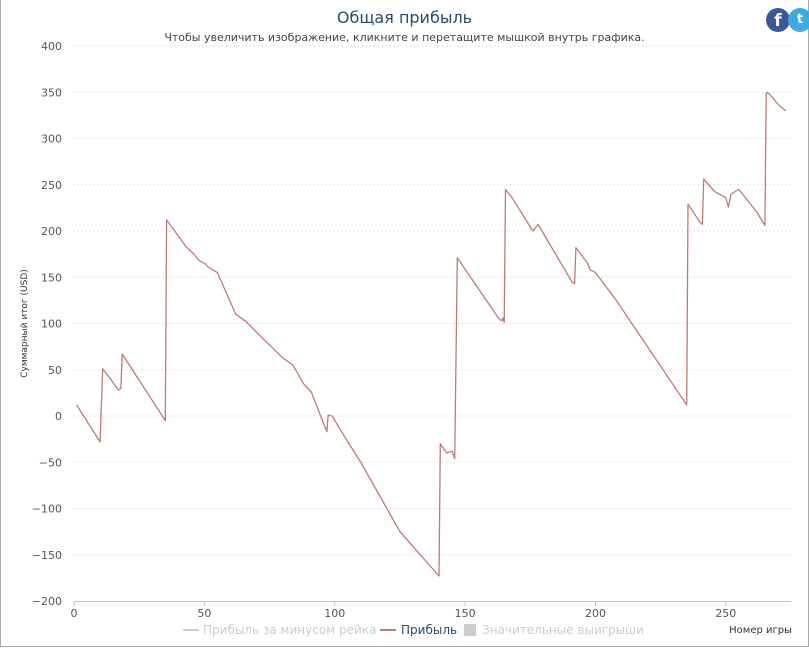 The width and height of the screenshot is (809, 648). Describe the element at coordinates (334, 613) in the screenshot. I see `x-tick-label: 100` at that location.